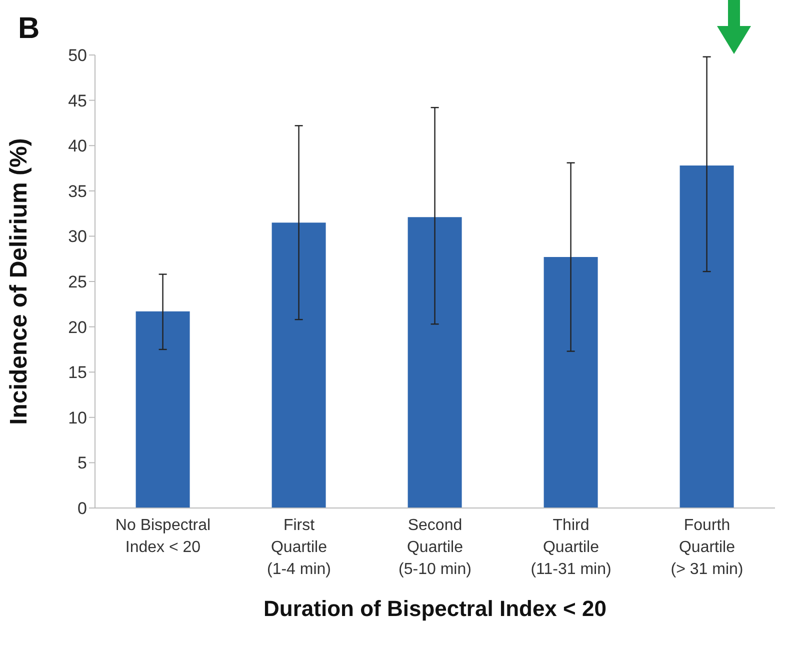 Image resolution: width=805 pixels, height=647 pixels. Describe the element at coordinates (82, 463) in the screenshot. I see `y-tick-label: 5` at that location.